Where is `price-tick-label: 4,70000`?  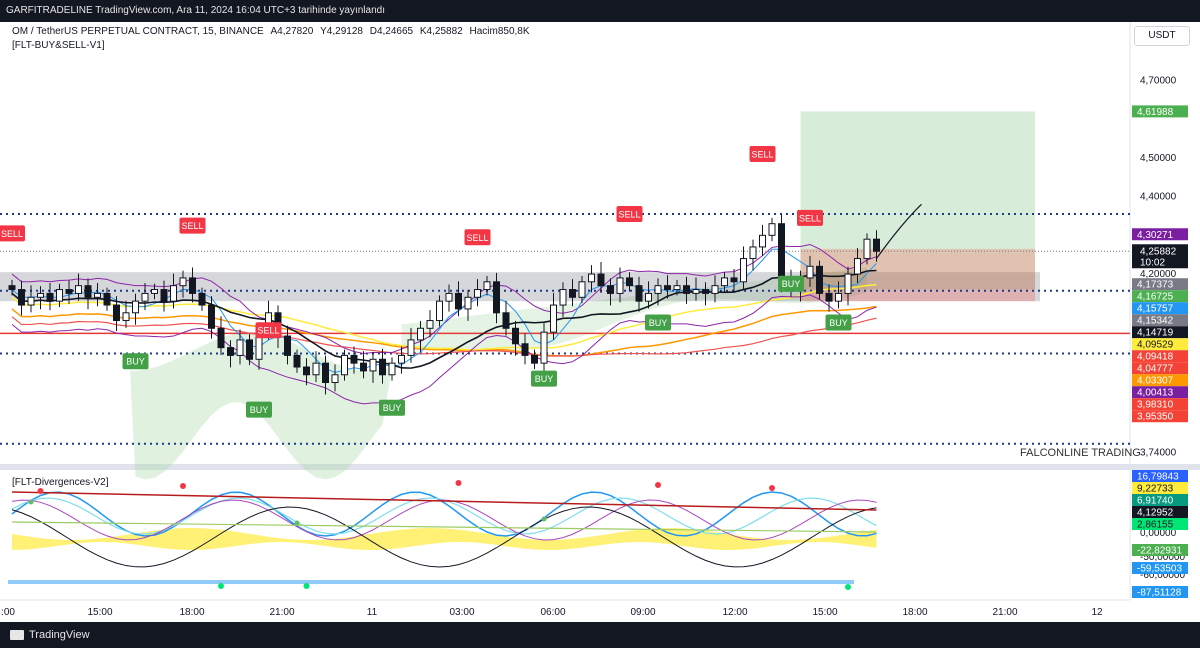 price-tick-label: 4,70000 is located at coordinates (1158, 80).